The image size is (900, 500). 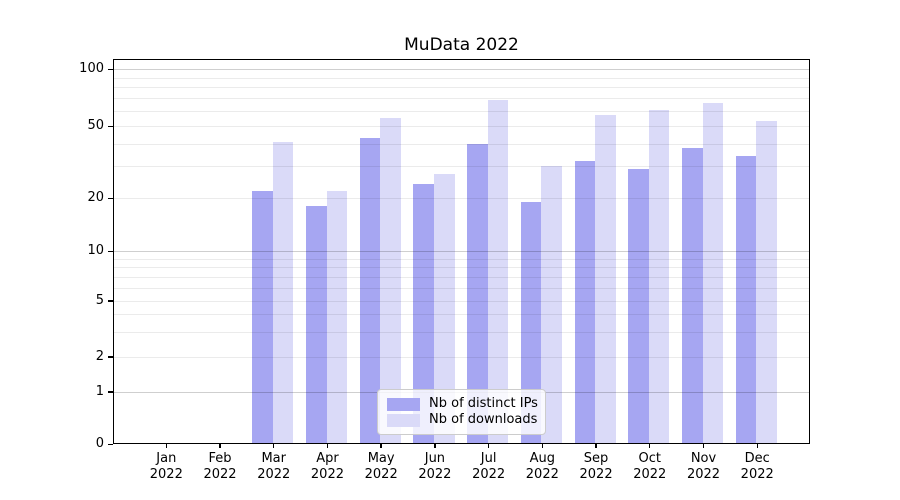 What do you see at coordinates (274, 466) in the screenshot?
I see `x-tick-label-mar: Mar 2022` at bounding box center [274, 466].